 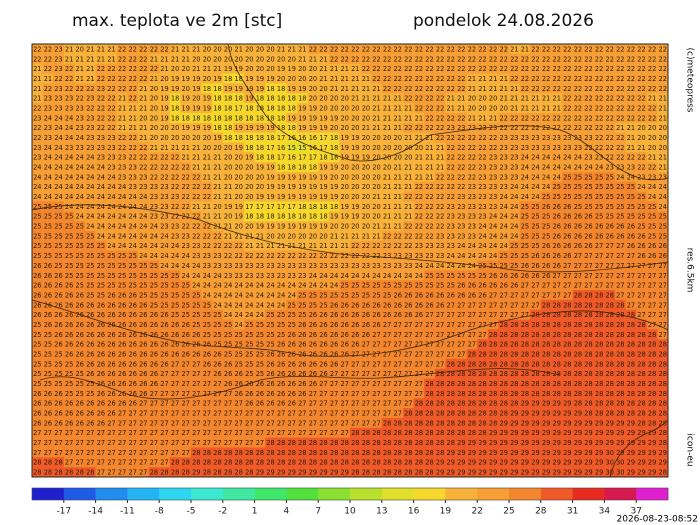 What do you see at coordinates (292, 158) in the screenshot?
I see `cell-value: 16` at bounding box center [292, 158].